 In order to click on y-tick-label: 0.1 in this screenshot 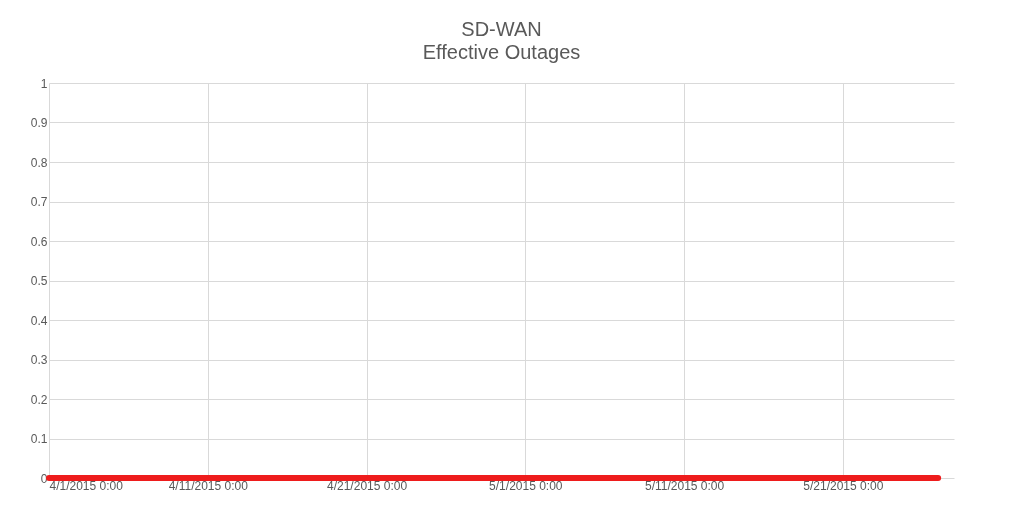, I will do `click(39, 439)`.